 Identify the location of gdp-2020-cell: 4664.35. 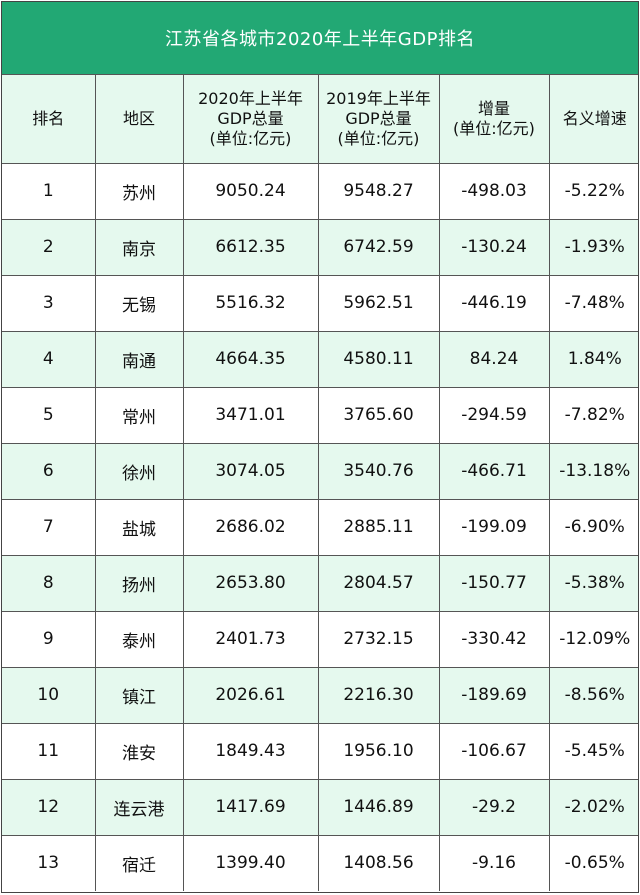
(250, 359).